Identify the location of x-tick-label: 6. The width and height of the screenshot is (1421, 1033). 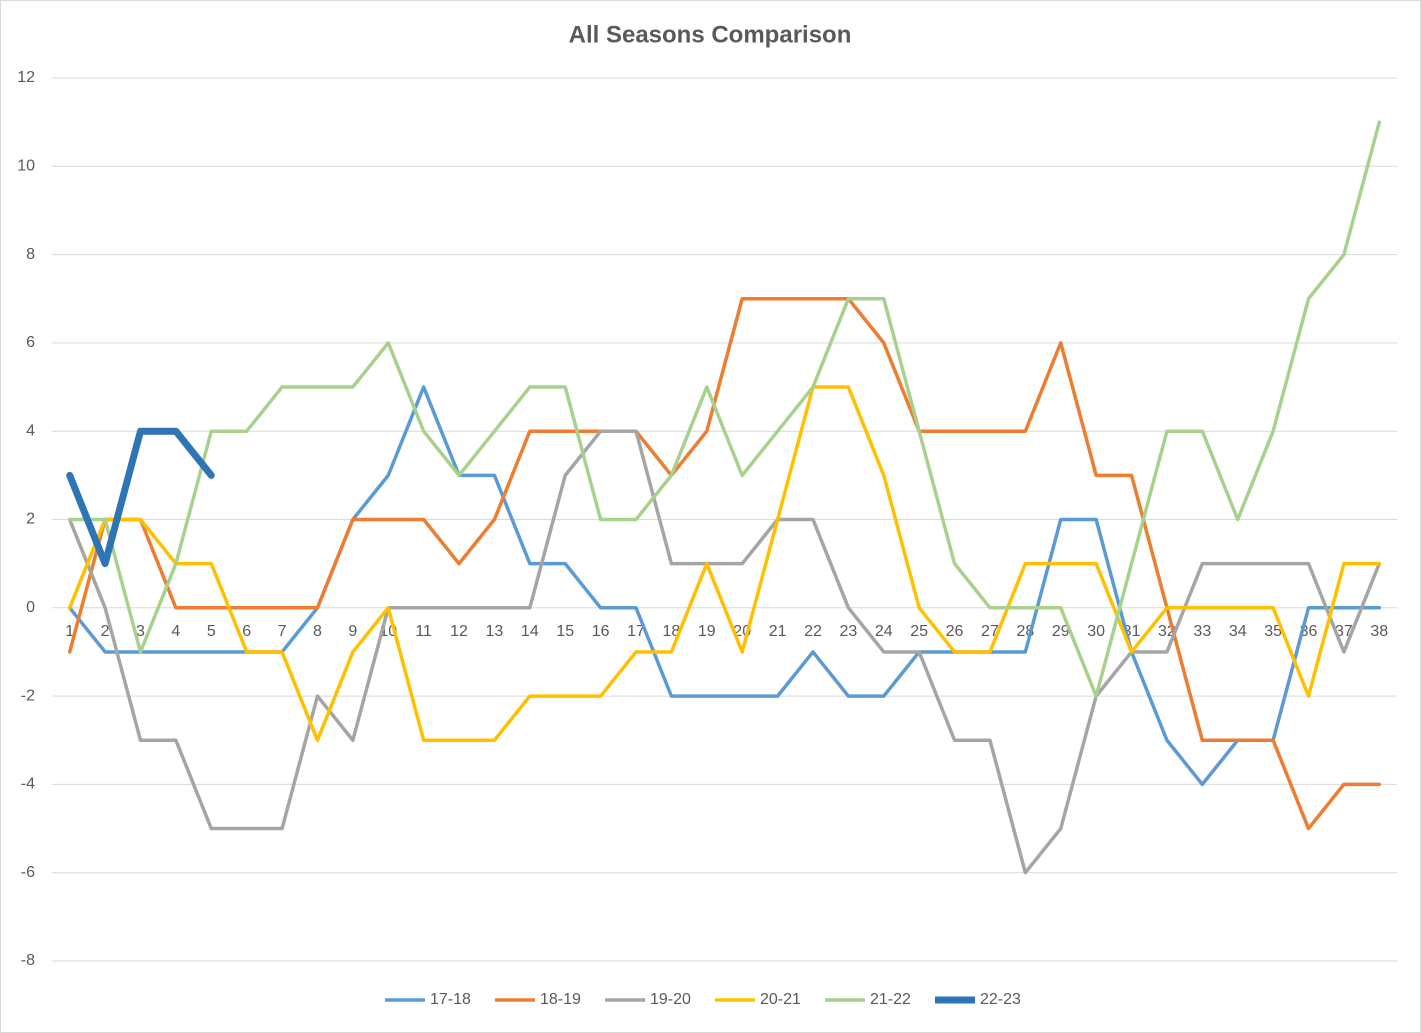
(246, 631).